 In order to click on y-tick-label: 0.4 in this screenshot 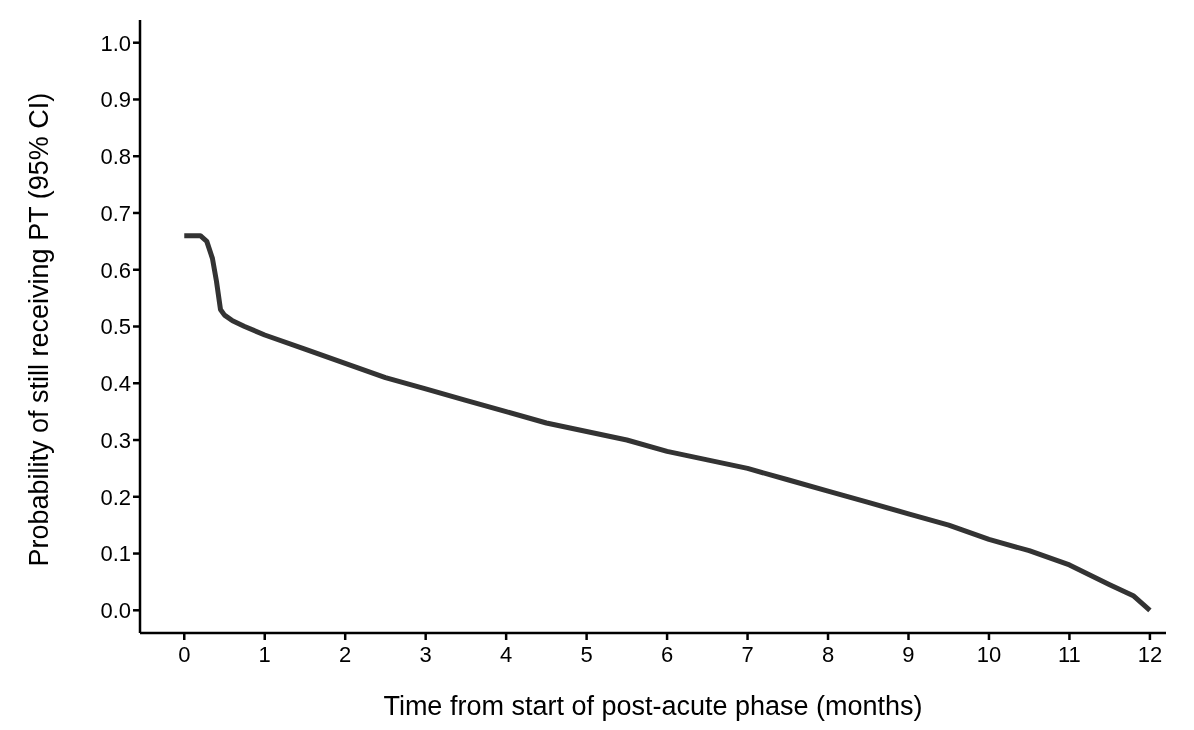, I will do `click(115, 384)`.